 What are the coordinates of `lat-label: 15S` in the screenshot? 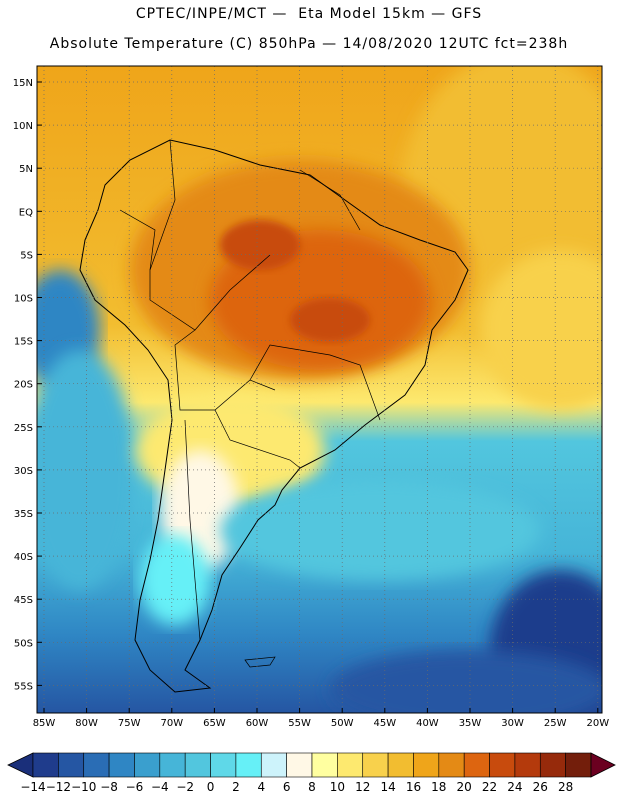 It's located at (23, 342).